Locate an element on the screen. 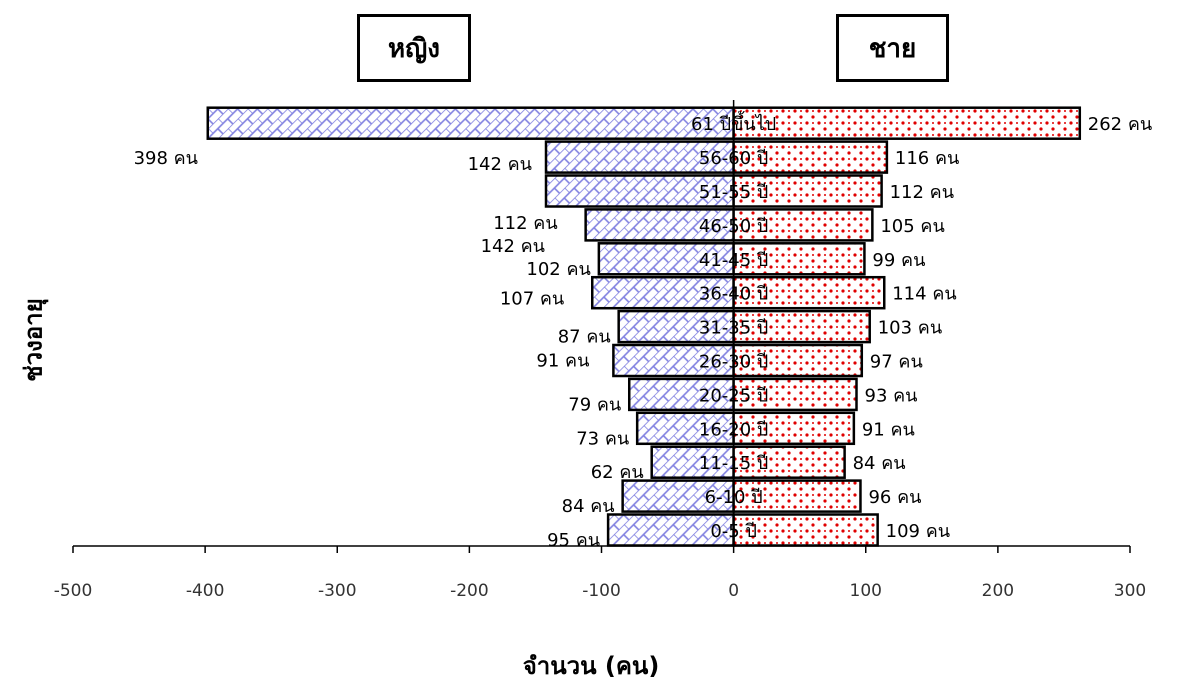  legend-male-label: ชาย is located at coordinates (892, 48).